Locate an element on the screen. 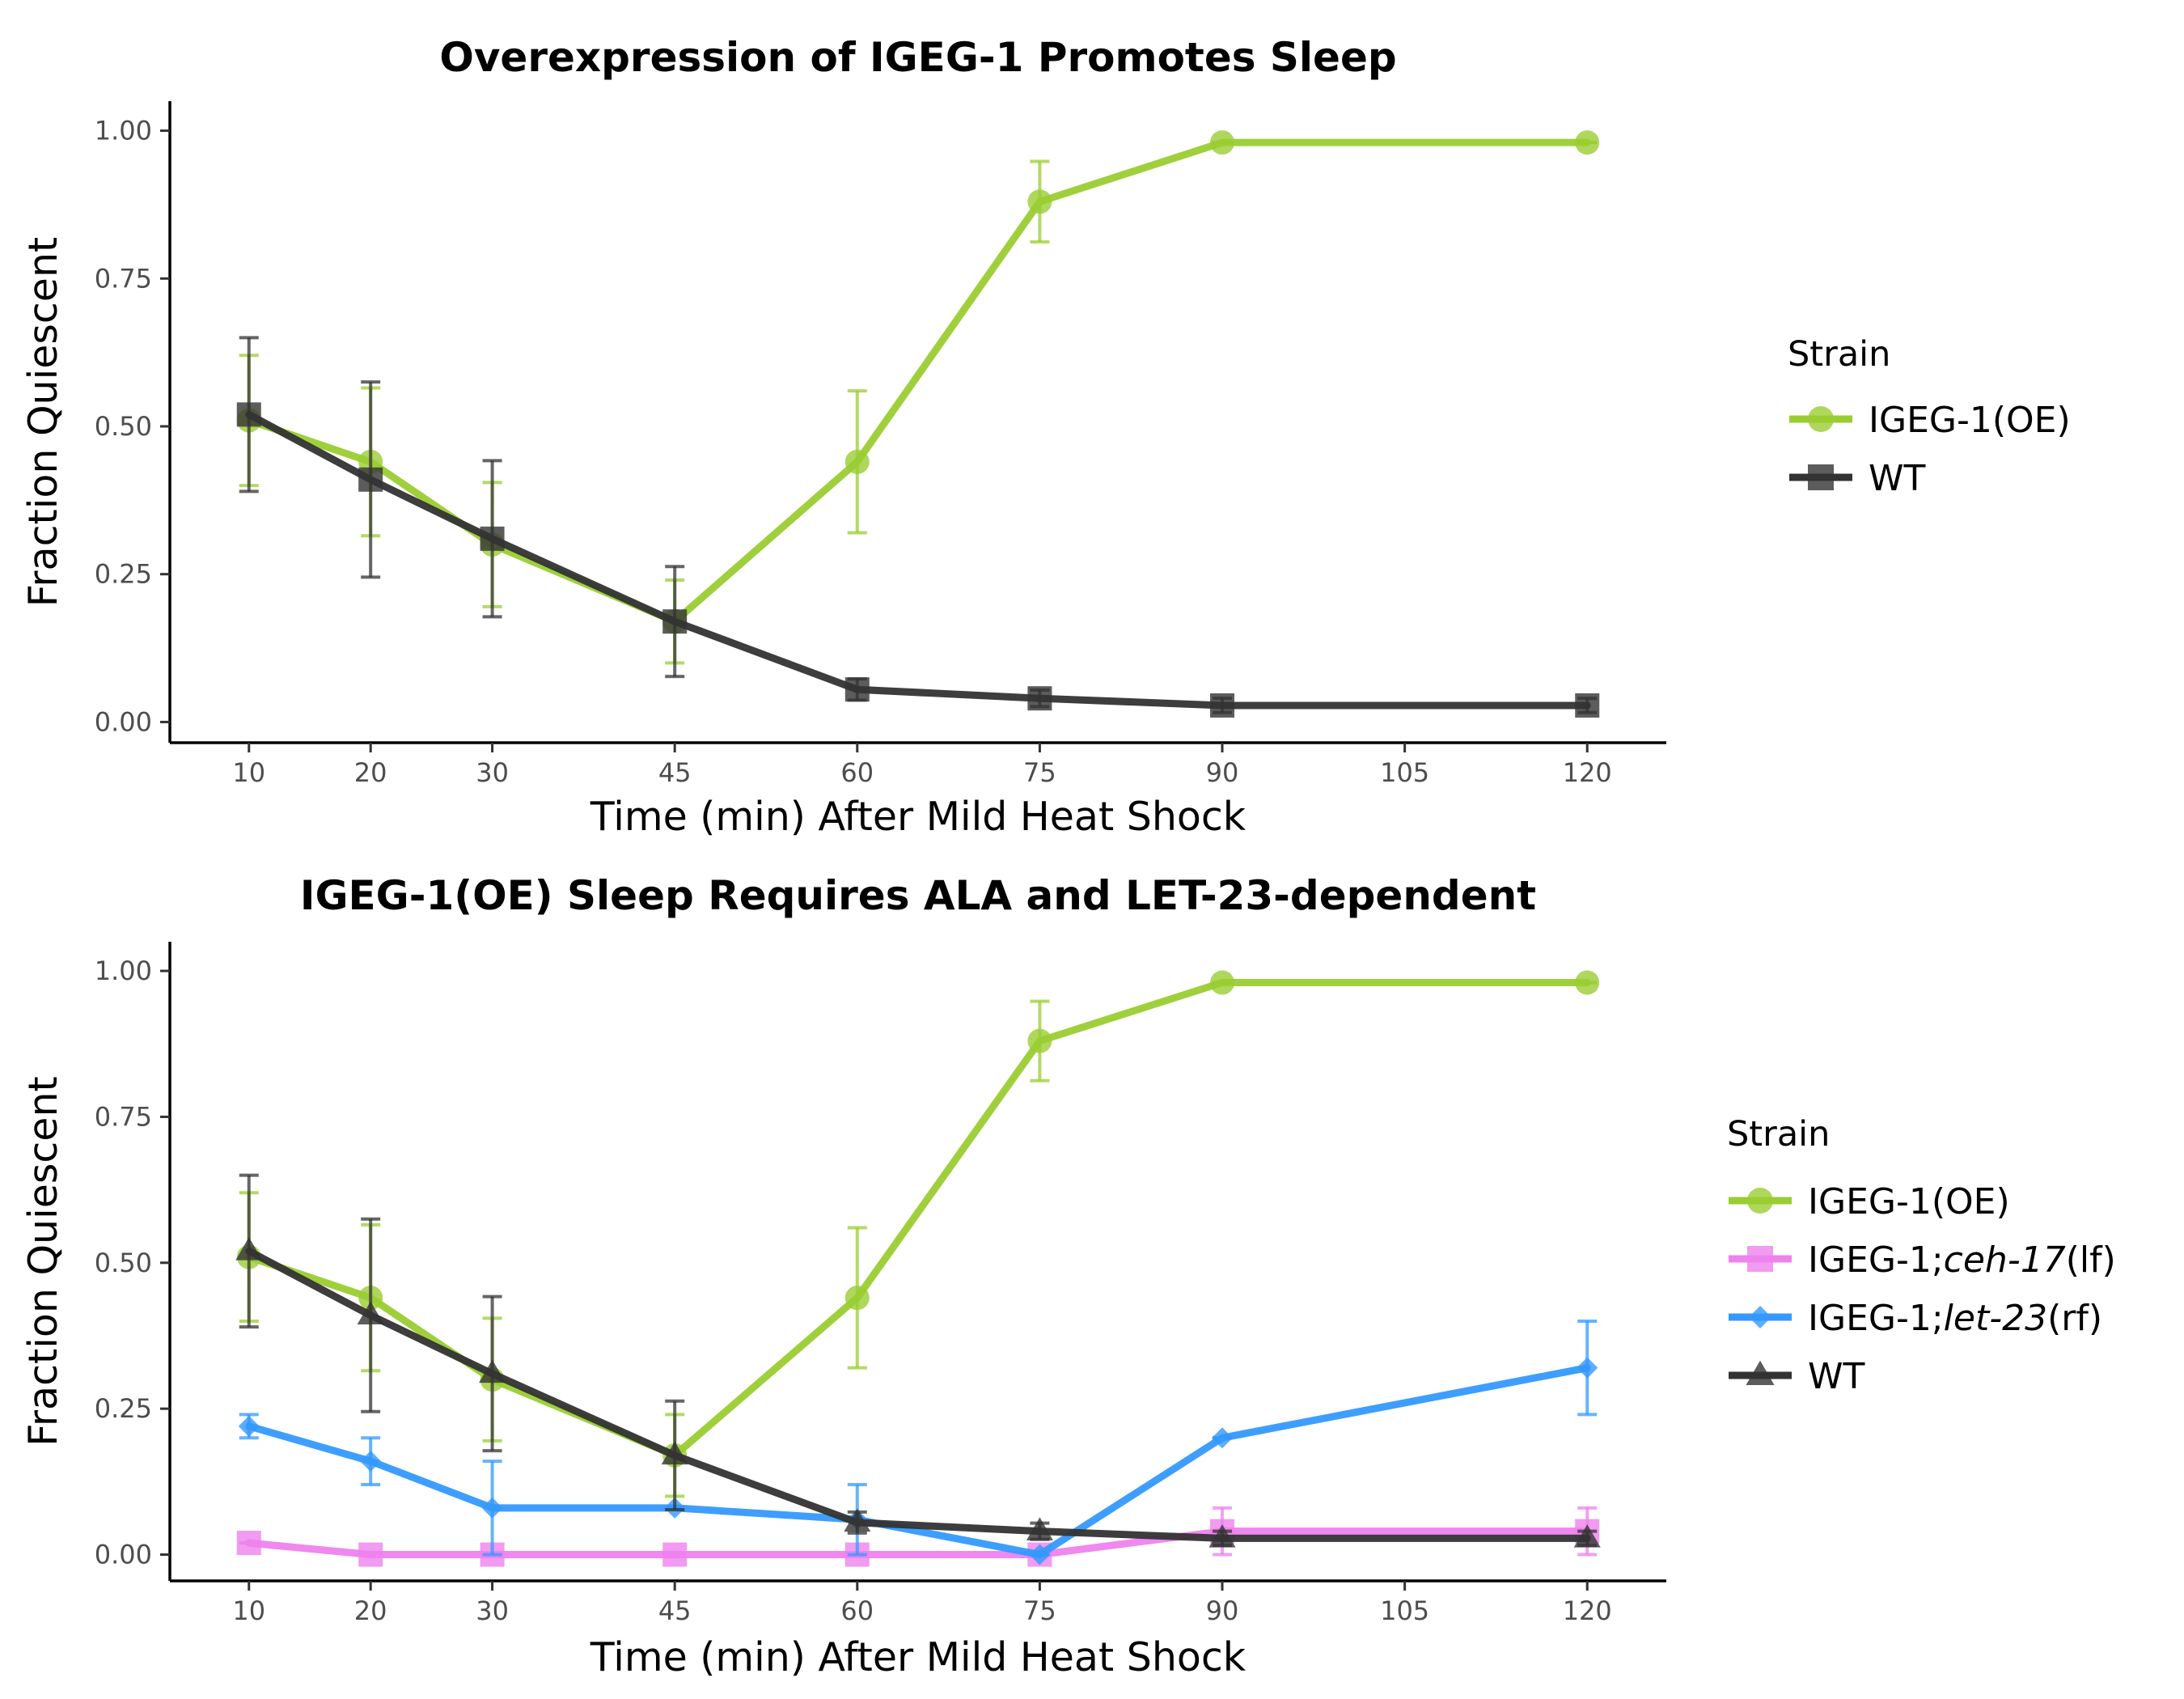  legend-label-part: IGEG-1(OE) is located at coordinates (1970, 420).